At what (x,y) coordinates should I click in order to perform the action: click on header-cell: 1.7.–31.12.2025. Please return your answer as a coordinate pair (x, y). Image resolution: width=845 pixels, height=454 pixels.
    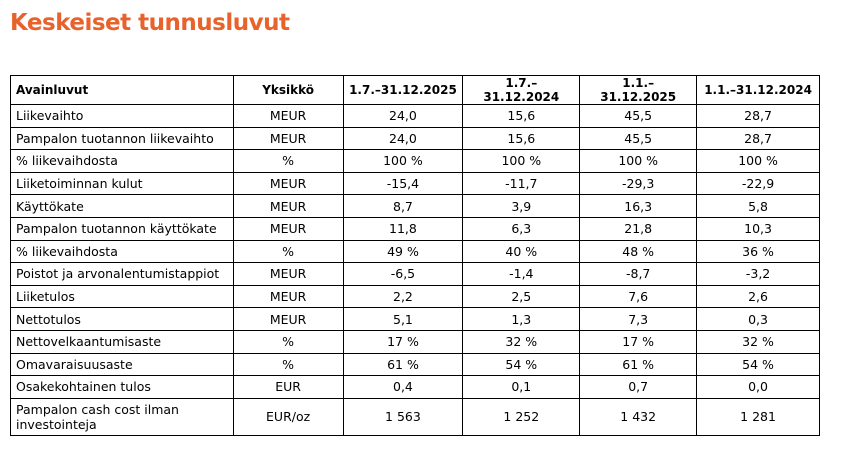
    Looking at the image, I should click on (403, 90).